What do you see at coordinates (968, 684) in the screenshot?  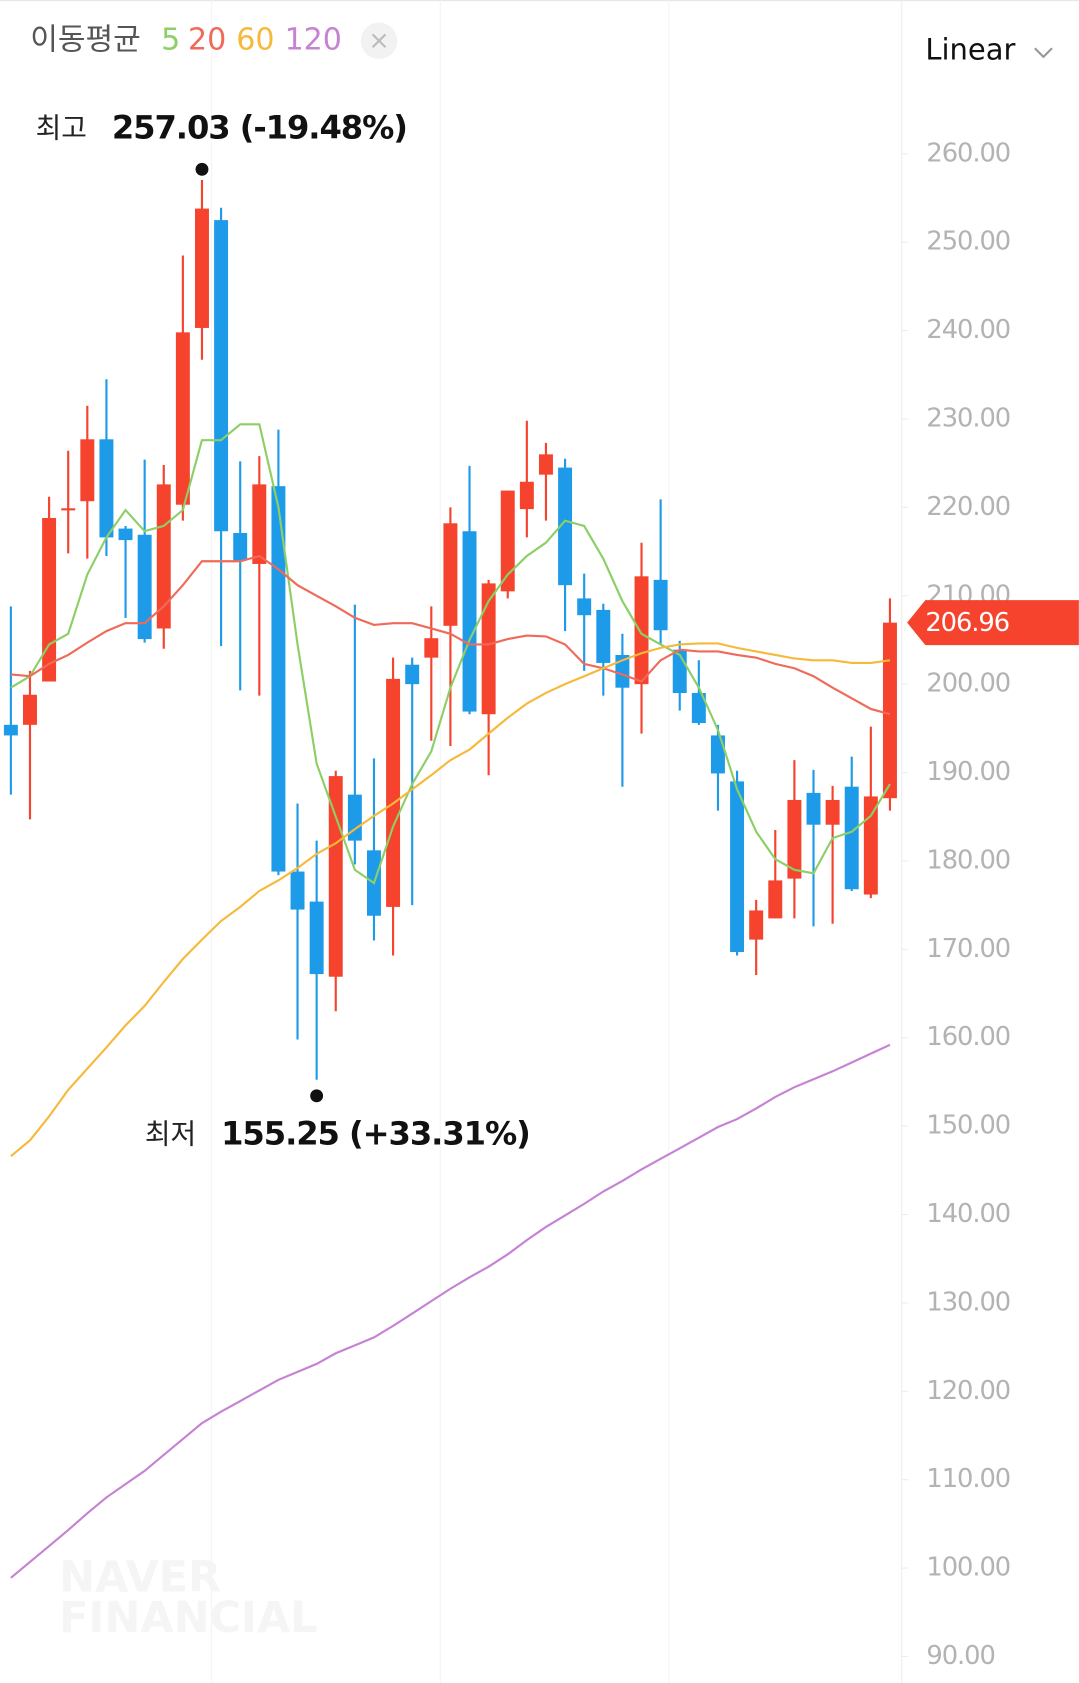 I see `y-tick-label: 200.00` at bounding box center [968, 684].